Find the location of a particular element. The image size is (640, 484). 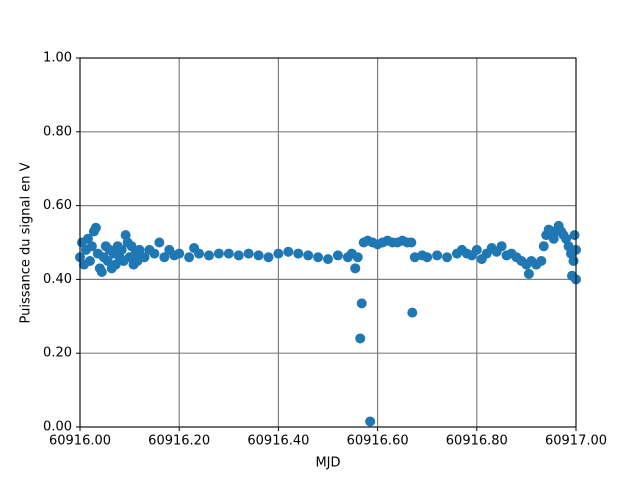

y-tick-label: 0.20 is located at coordinates (57, 353).